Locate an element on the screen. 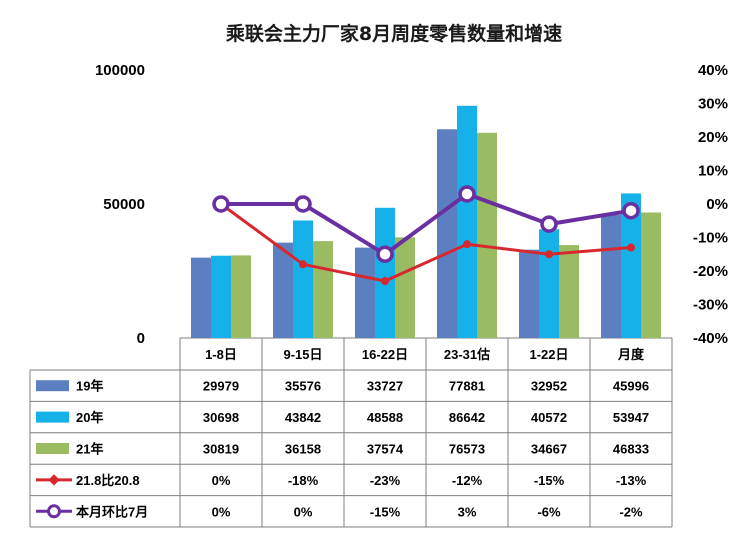  data-label: 46833 is located at coordinates (631, 449).